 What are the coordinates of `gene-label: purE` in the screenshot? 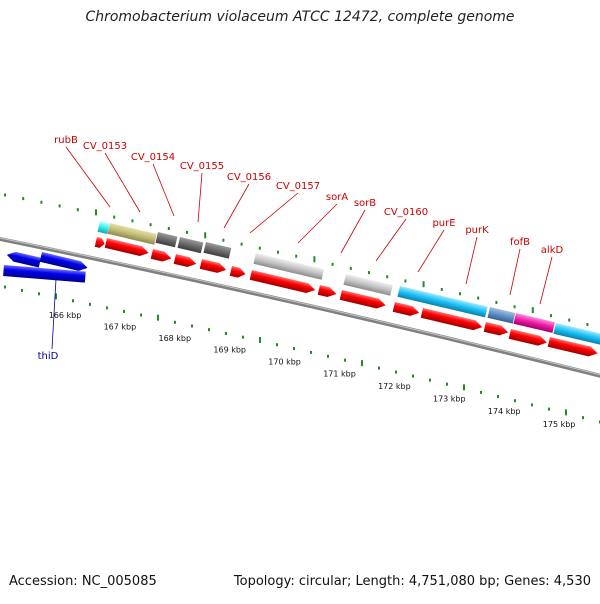 It's located at (443, 223).